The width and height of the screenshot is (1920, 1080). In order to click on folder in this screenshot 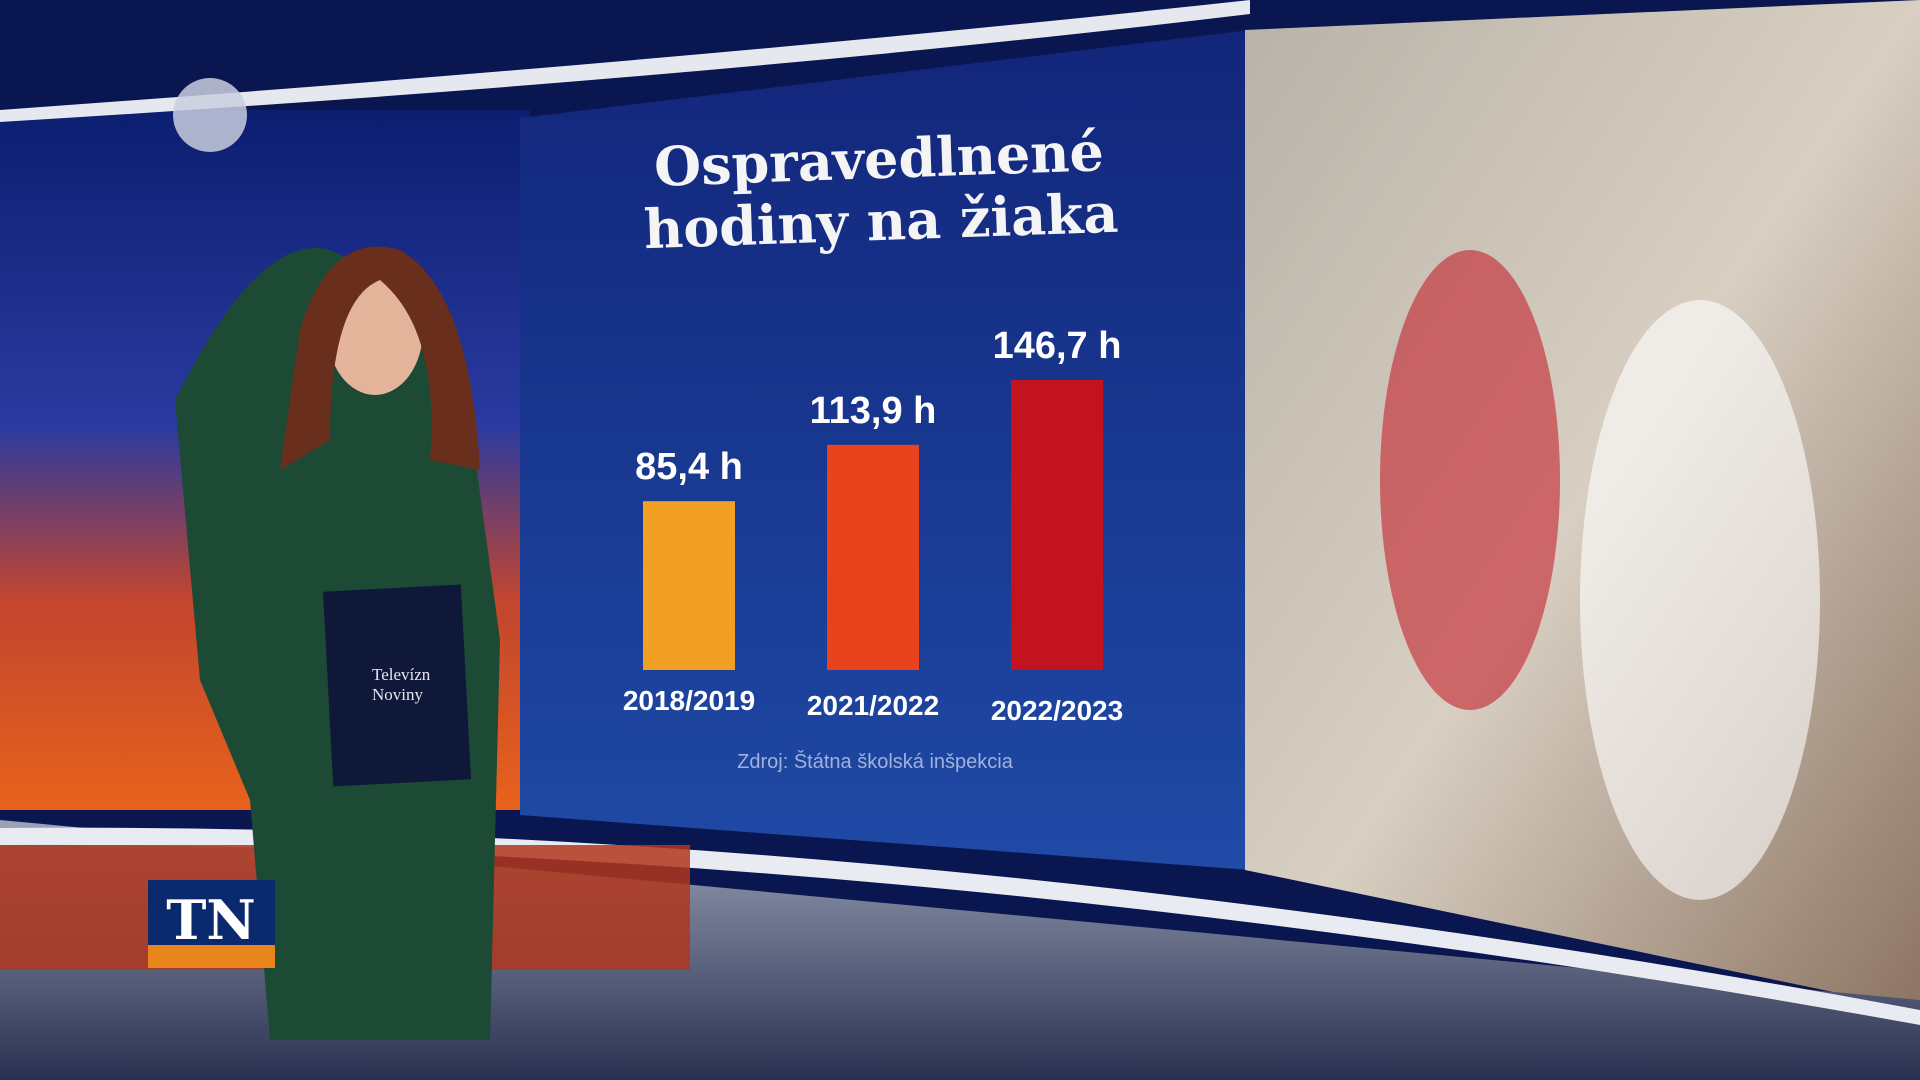, I will do `click(397, 685)`.